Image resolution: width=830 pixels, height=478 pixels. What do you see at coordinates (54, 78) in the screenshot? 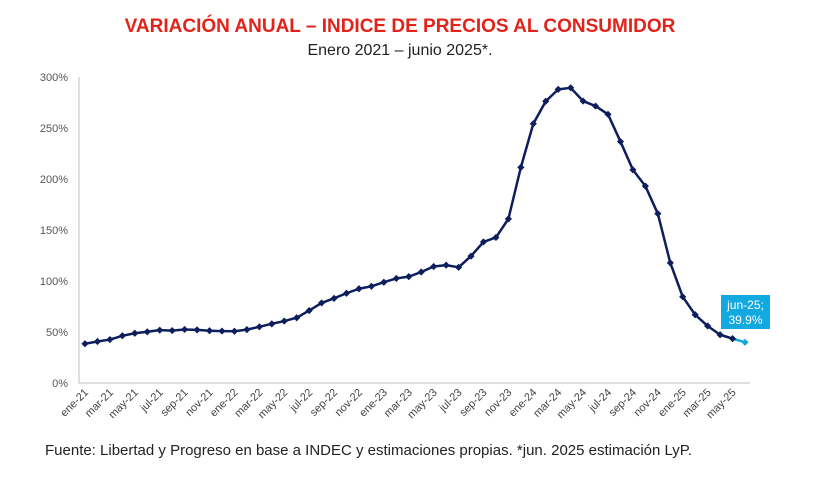
I see `y-tick-label: 300%` at bounding box center [54, 78].